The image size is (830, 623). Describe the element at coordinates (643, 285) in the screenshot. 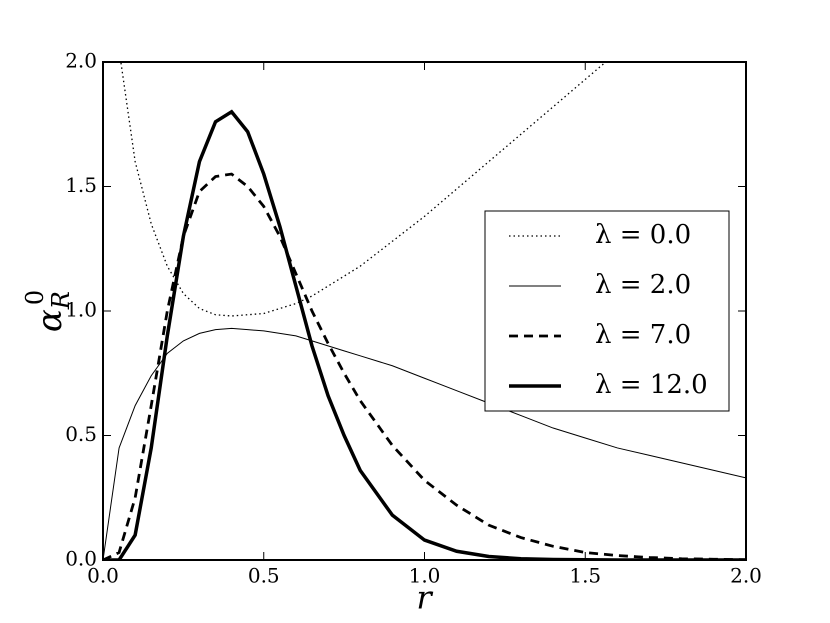

I see `legend-label: λ = 2.0` at that location.